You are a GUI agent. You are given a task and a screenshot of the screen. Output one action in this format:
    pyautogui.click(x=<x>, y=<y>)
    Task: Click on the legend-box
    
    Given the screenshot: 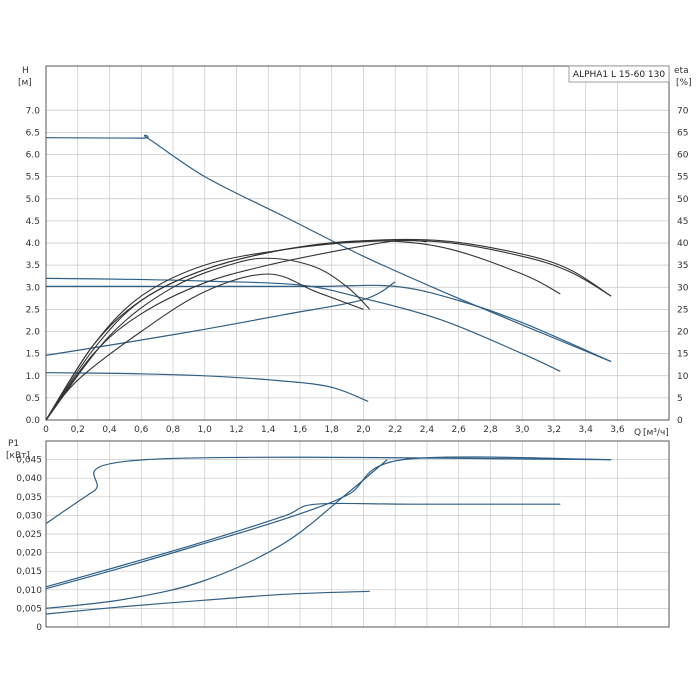 What is the action you would take?
    pyautogui.click(x=619, y=74)
    